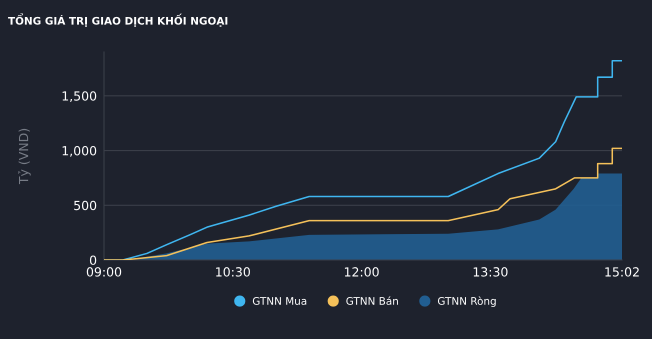 This screenshot has width=652, height=339. What do you see at coordinates (372, 300) in the screenshot?
I see `legend-label: GTNN Bán` at bounding box center [372, 300].